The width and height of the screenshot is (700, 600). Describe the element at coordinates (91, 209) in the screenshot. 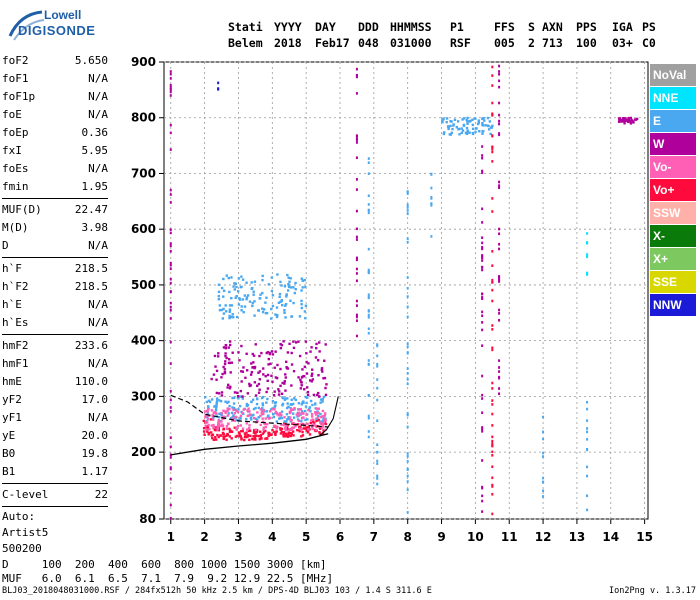

I see `param-value: 22.47` at that location.